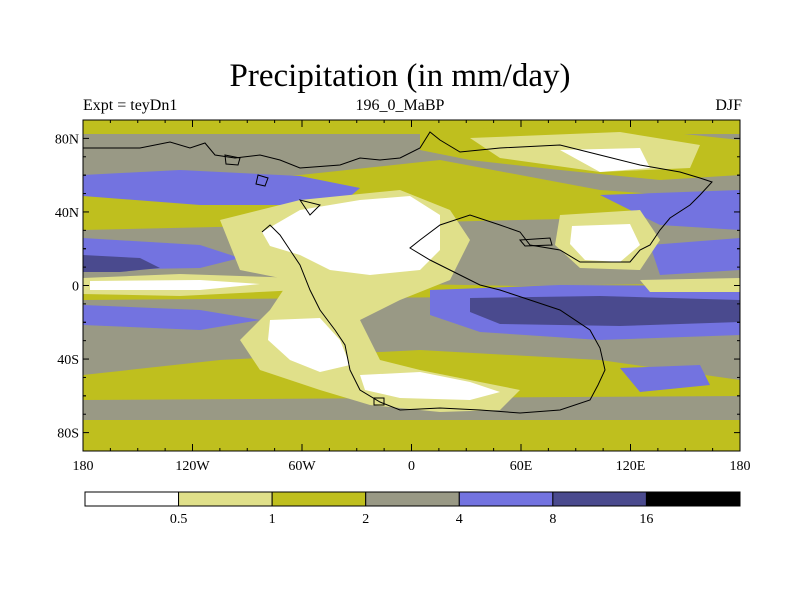  Describe the element at coordinates (521, 466) in the screenshot. I see `lon-tick-label: 60E` at that location.